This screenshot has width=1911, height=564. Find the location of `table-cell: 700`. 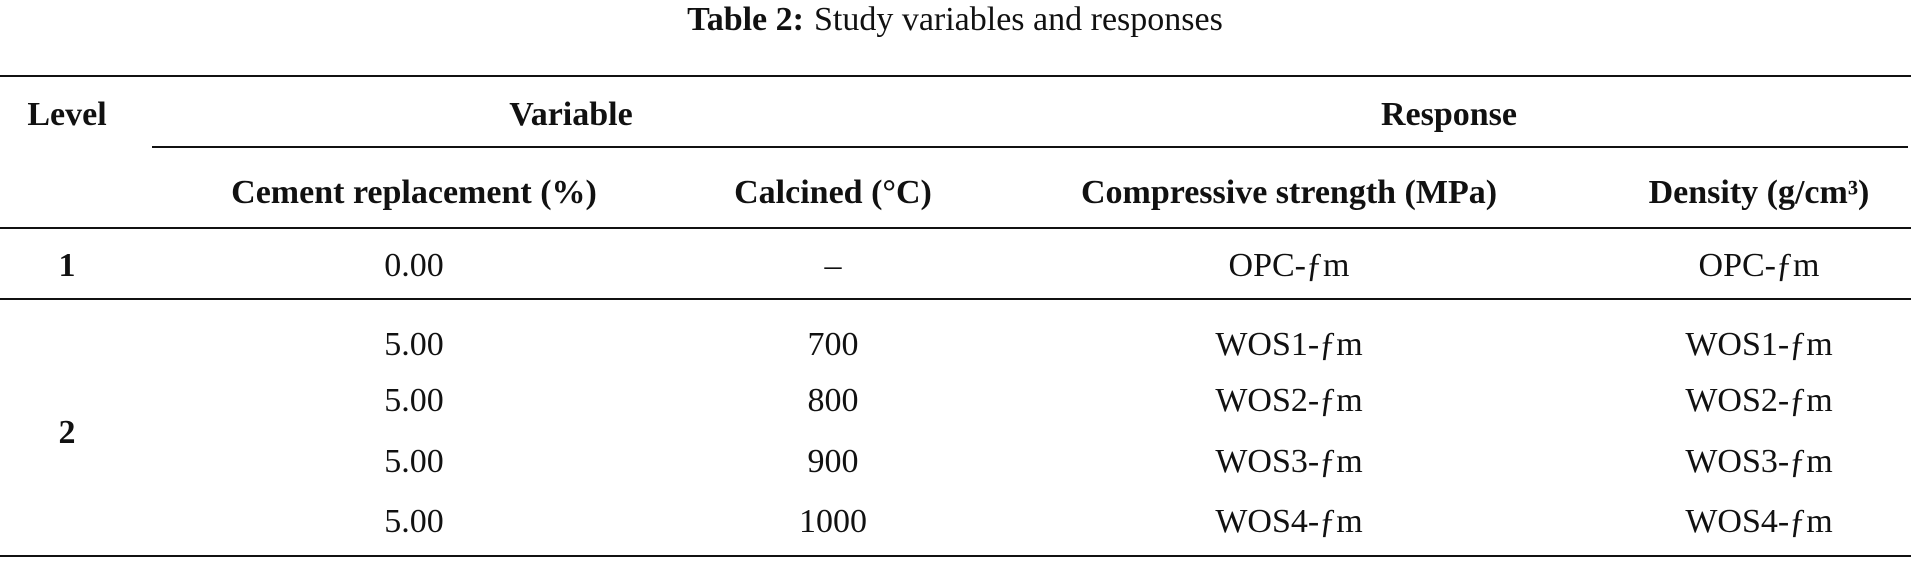

table-cell: 700 is located at coordinates (833, 344).